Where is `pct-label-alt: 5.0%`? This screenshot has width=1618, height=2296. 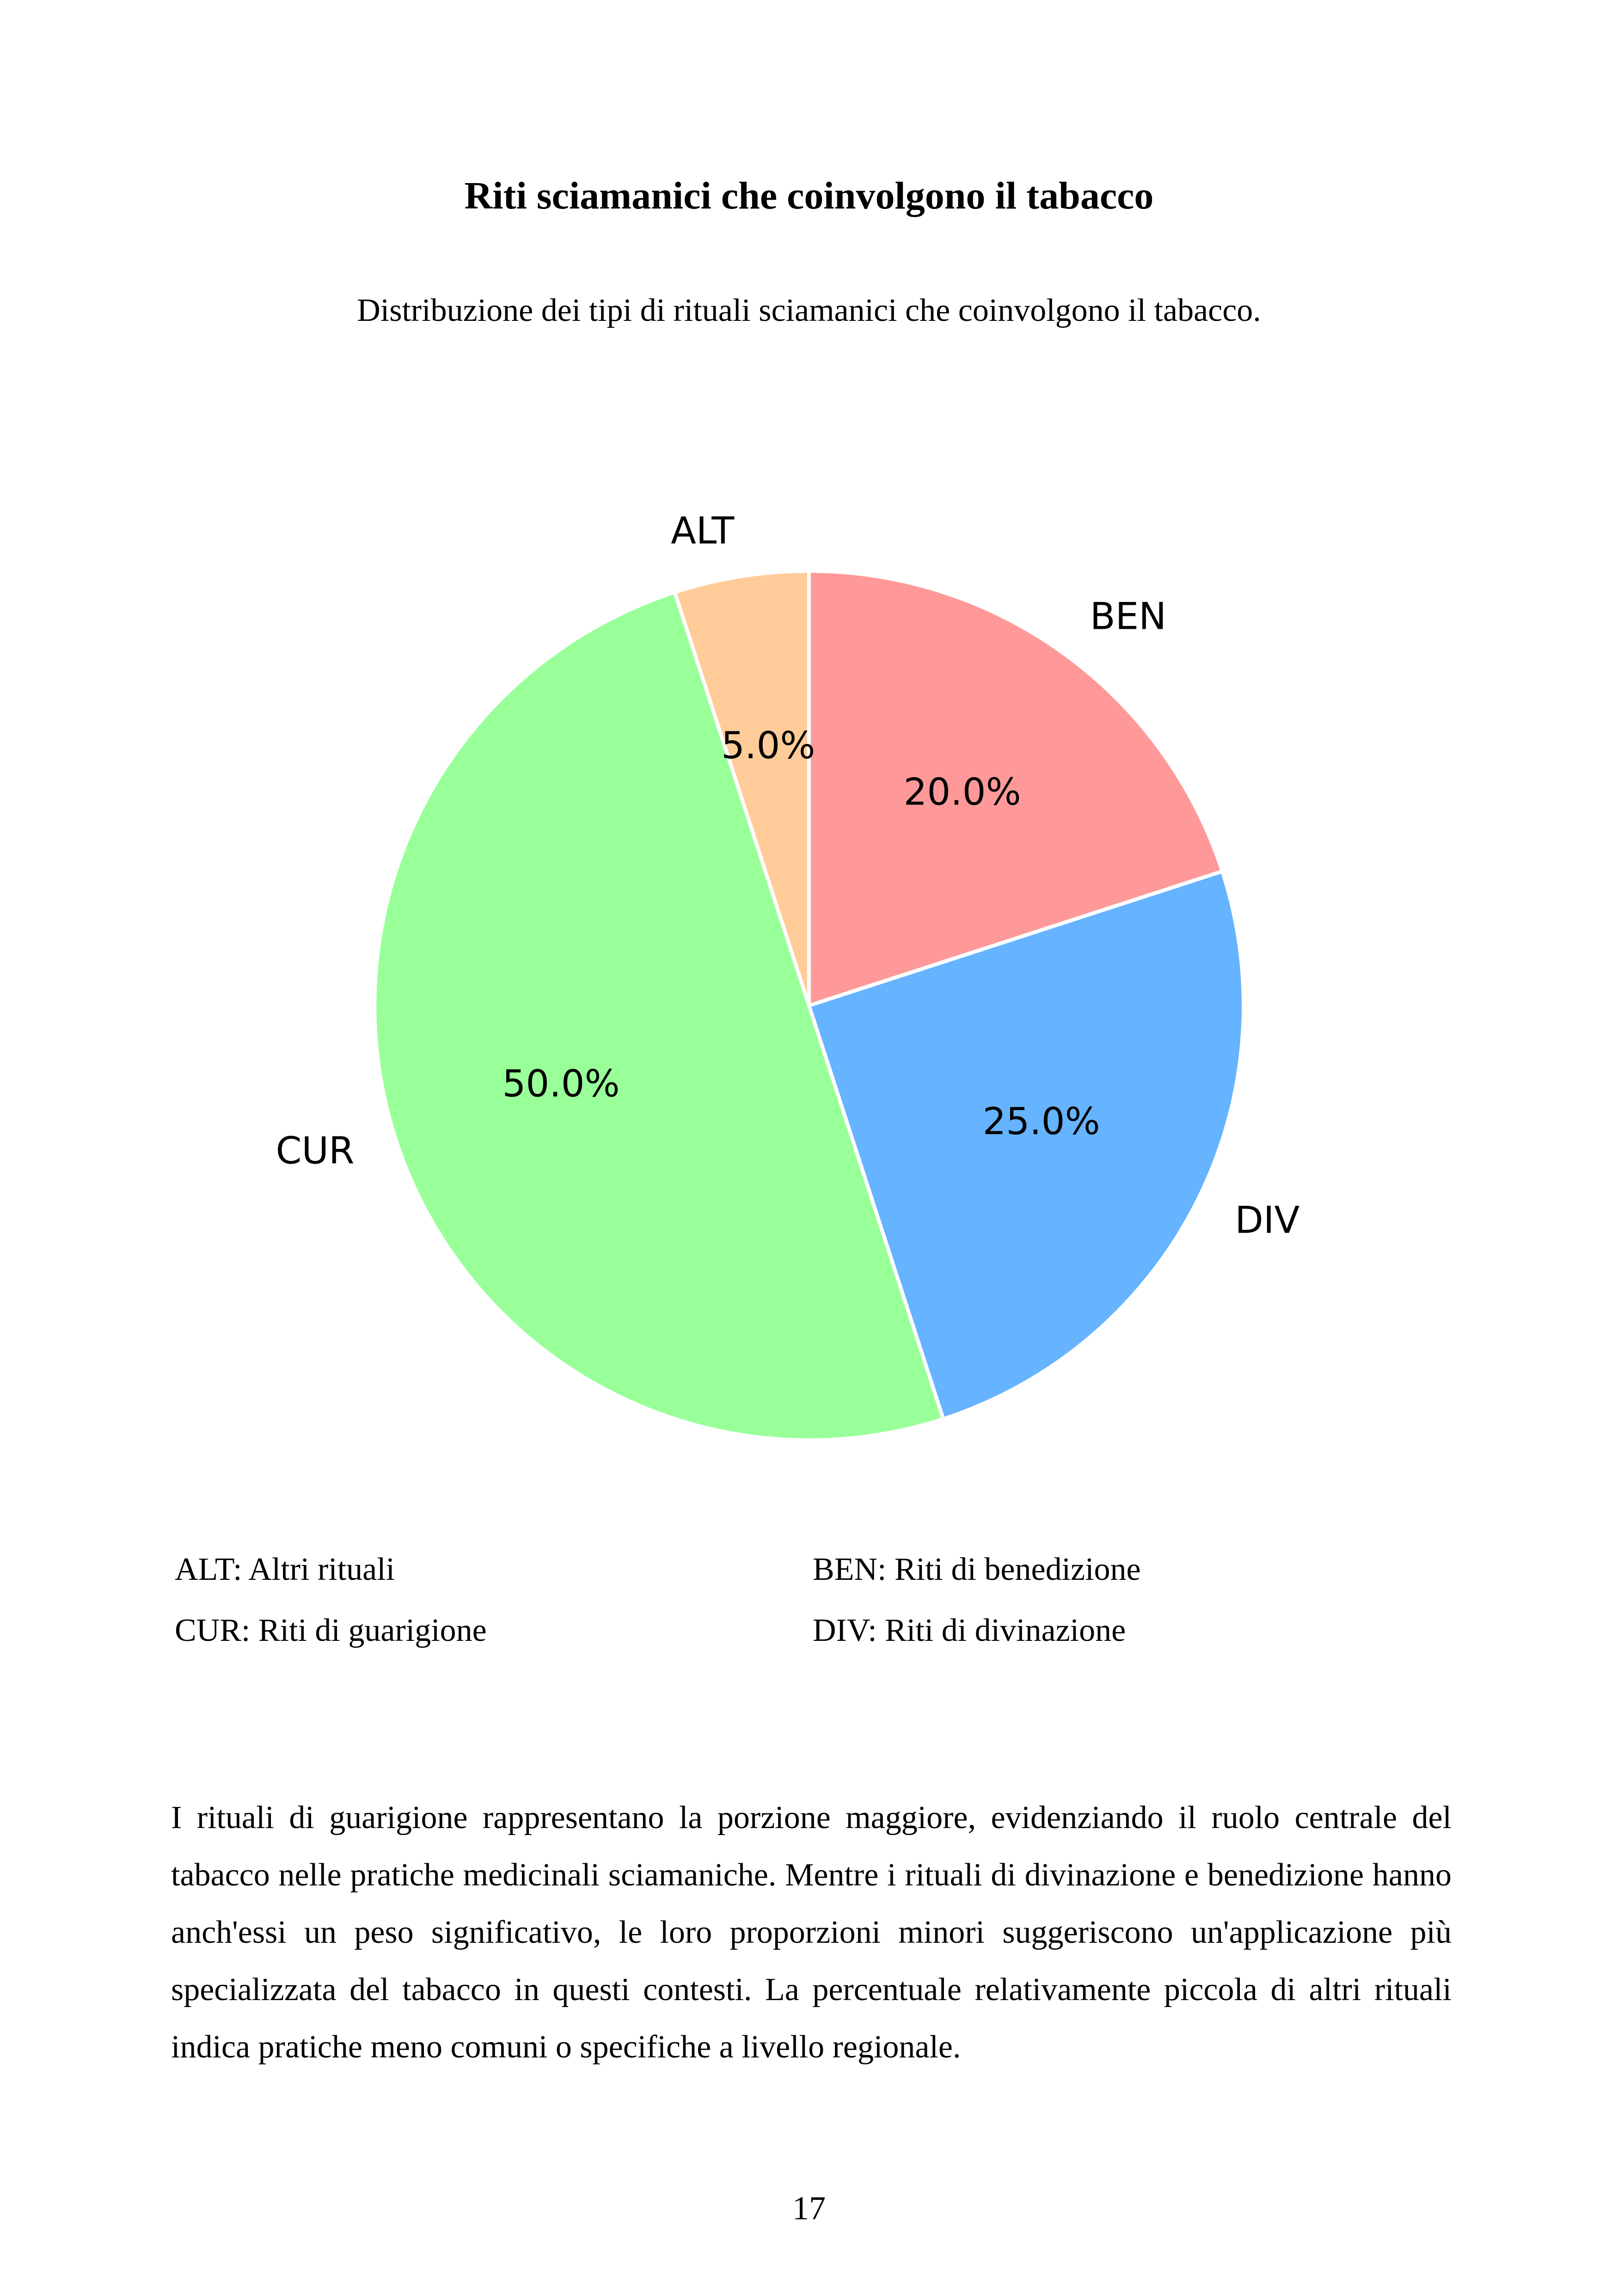 pct-label-alt: 5.0% is located at coordinates (768, 745).